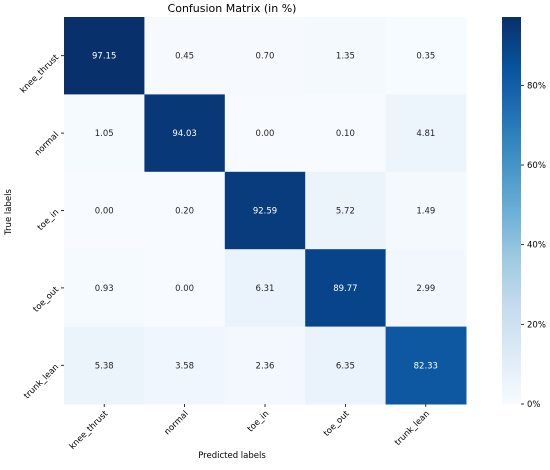 The height and width of the screenshot is (470, 550). I want to click on y-tick-label: knee_thrust, so click(39, 73).